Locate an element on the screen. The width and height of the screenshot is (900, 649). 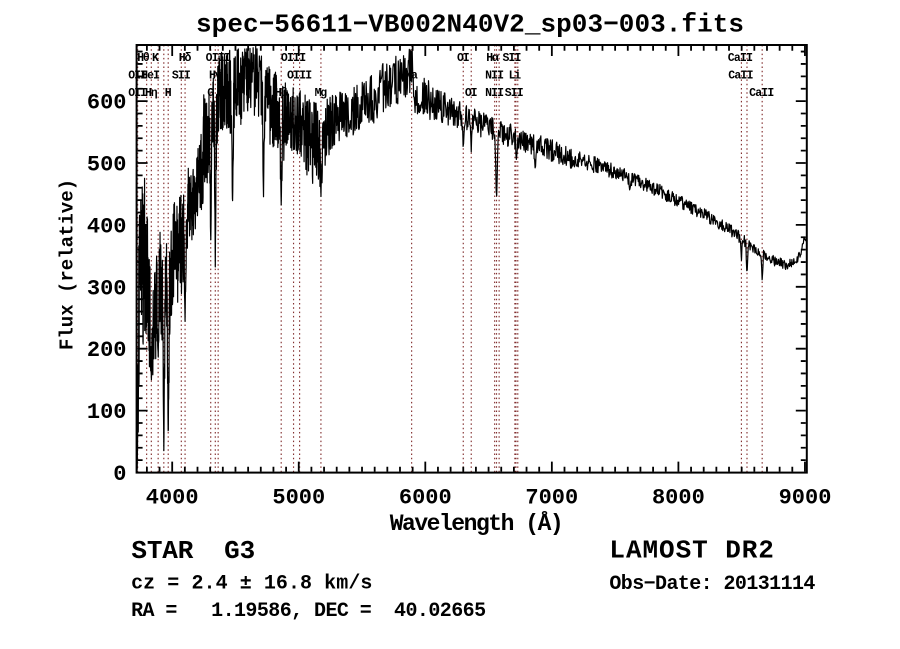
svg-text: 7000 is located at coordinates (551, 498).